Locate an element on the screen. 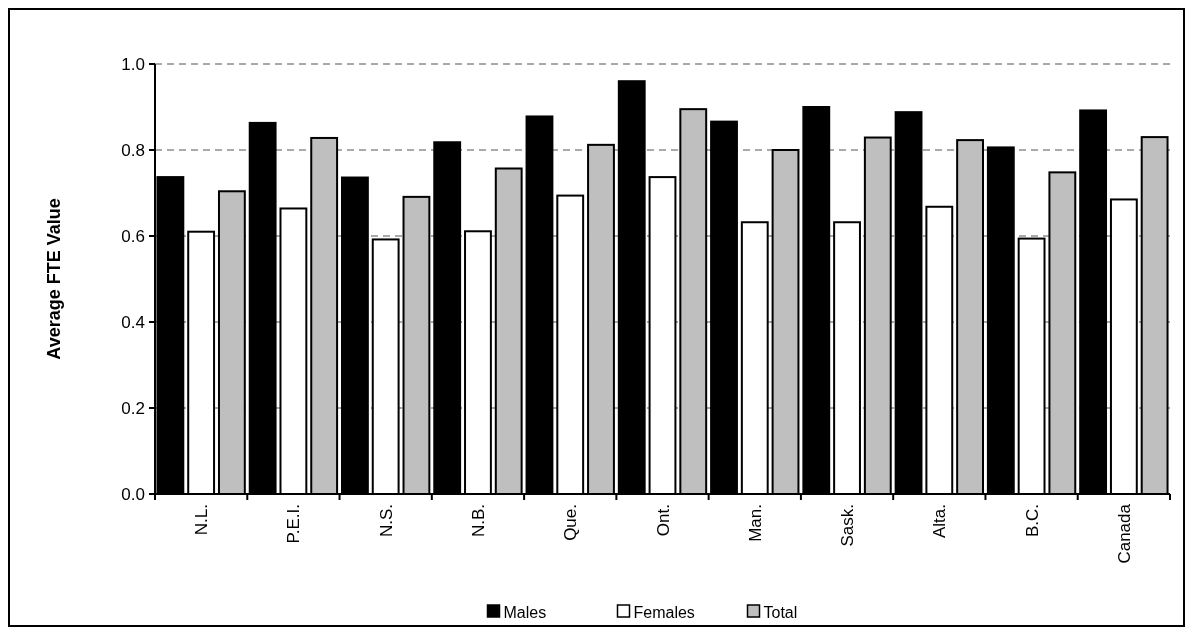 This screenshot has width=1193, height=635. y-tick-label: 0.8 is located at coordinates (133, 150).